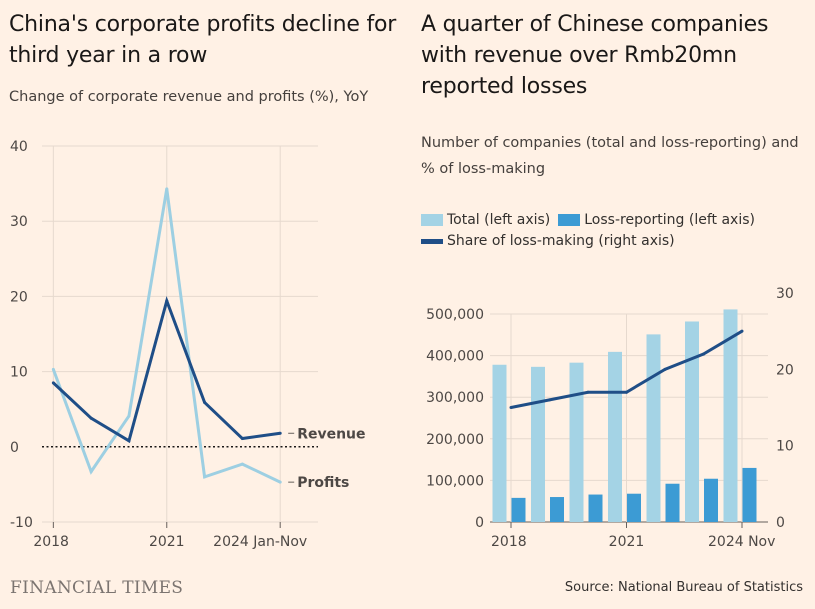 Image resolution: width=815 pixels, height=609 pixels. I want to click on left-series-label-profits: Profits, so click(323, 483).